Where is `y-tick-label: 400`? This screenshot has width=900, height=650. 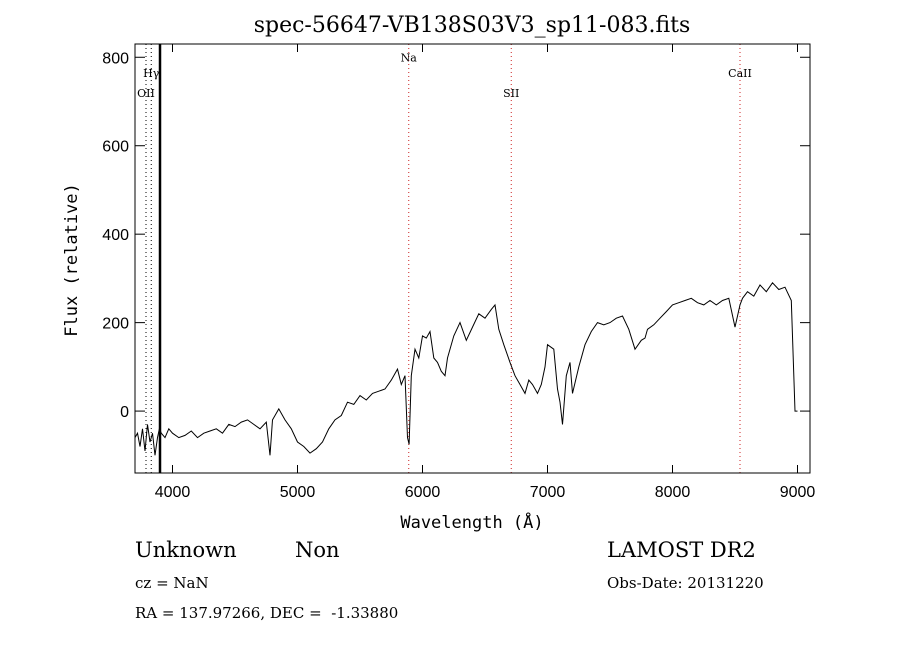 y-tick-label: 400 is located at coordinates (115, 235).